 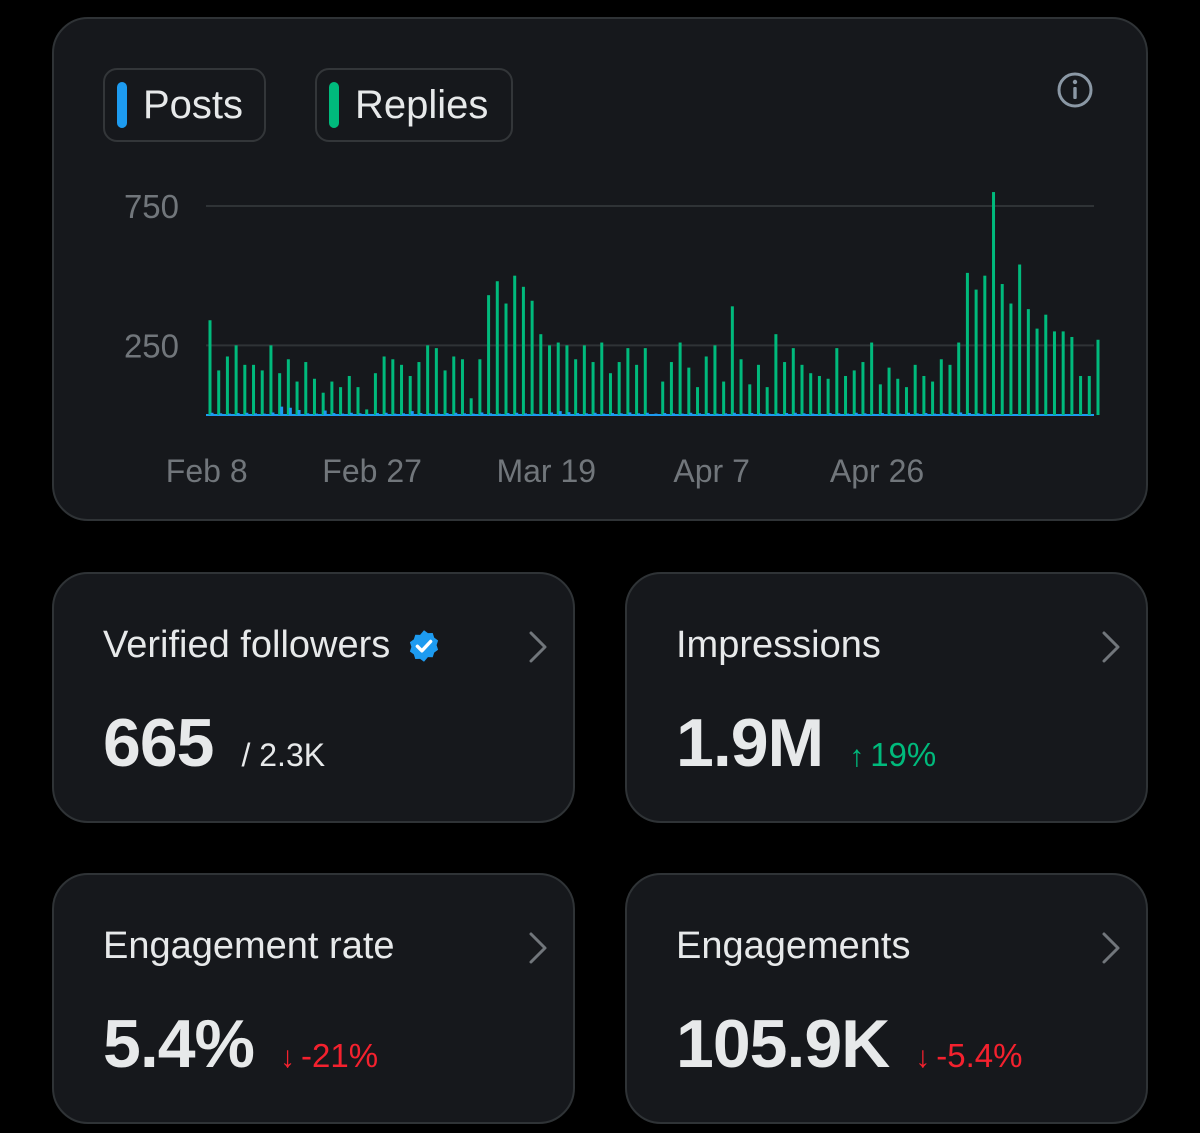 I want to click on verified-followers-card: Verified followers 665 / 2.3K, so click(x=313, y=697).